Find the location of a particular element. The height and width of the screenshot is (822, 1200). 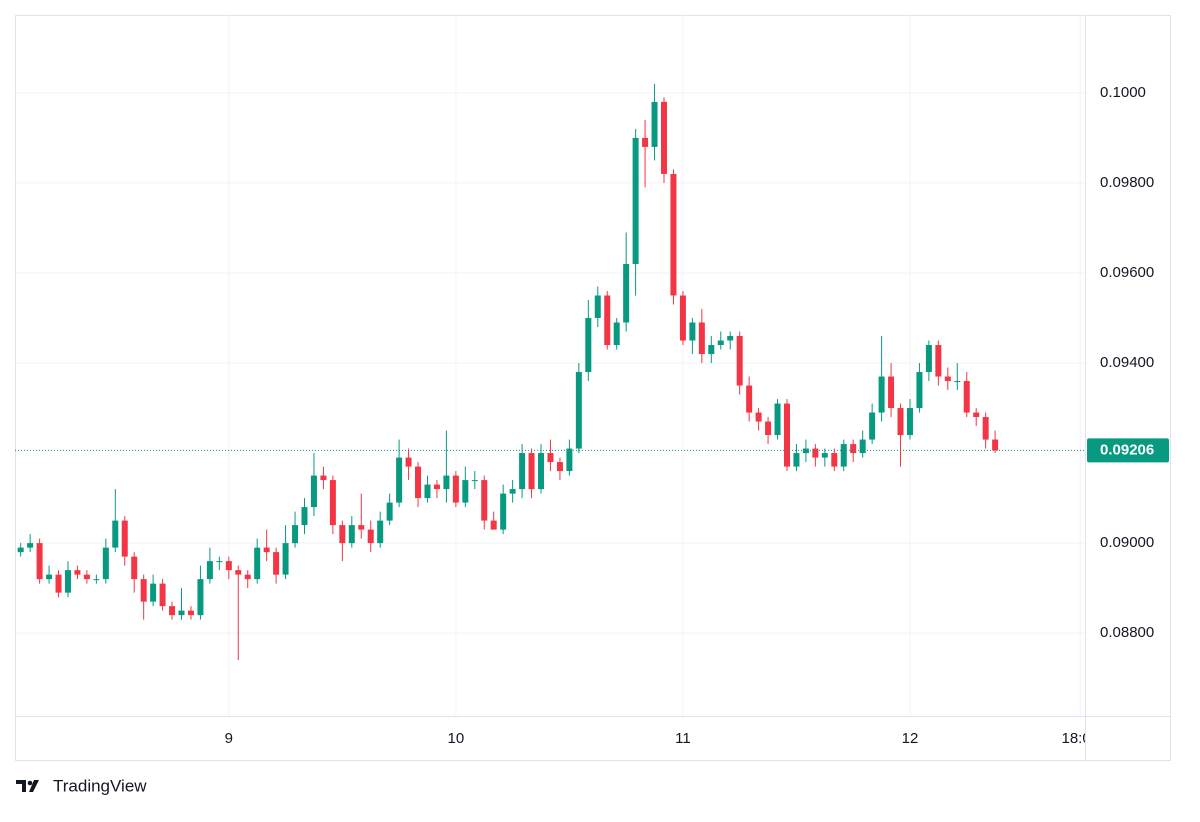

x-tick-label: 12 is located at coordinates (910, 738).